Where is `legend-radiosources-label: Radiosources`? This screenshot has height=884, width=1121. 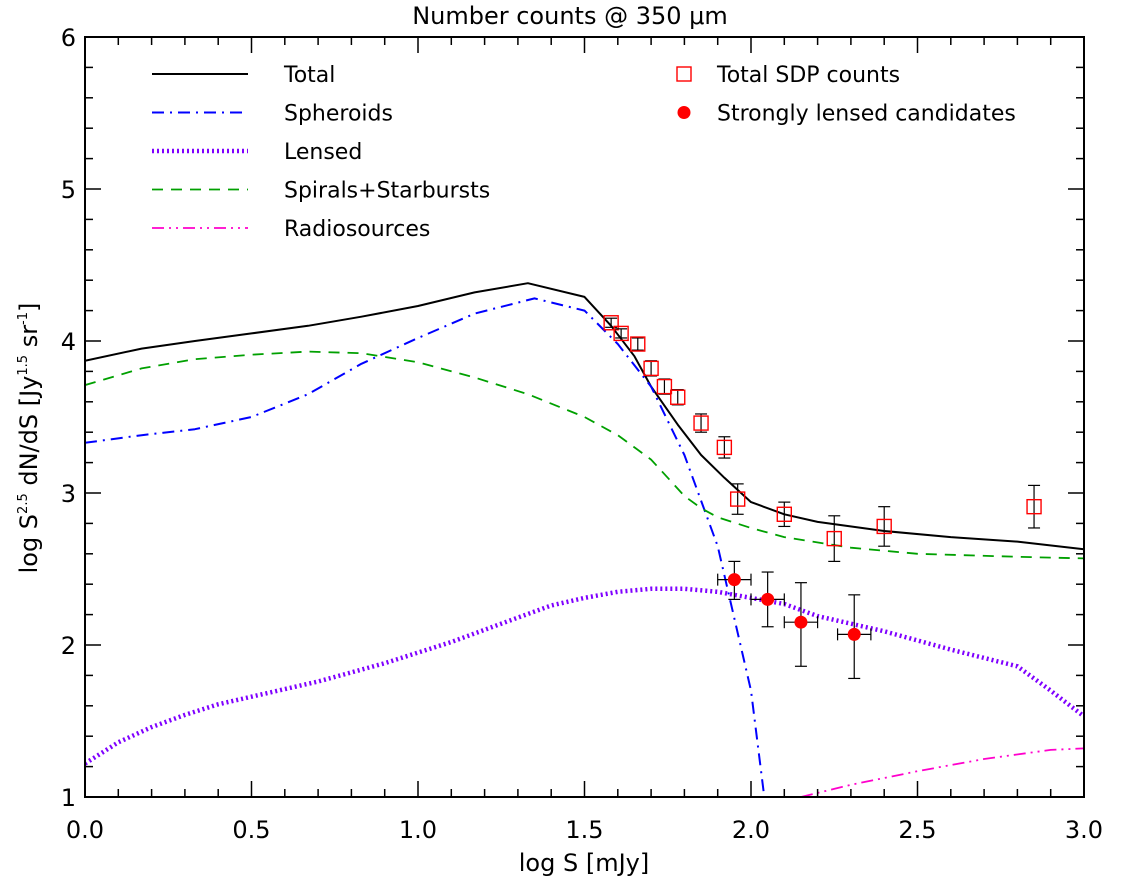 legend-radiosources-label: Radiosources is located at coordinates (357, 229).